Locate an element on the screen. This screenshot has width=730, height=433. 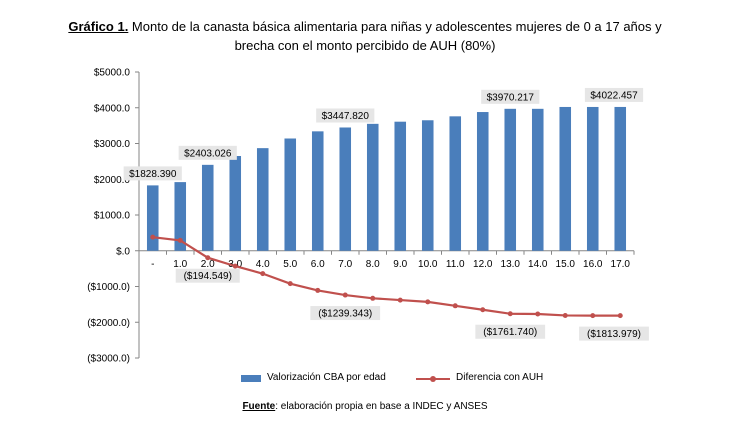
x-tick-label: 12.0 is located at coordinates (483, 264).